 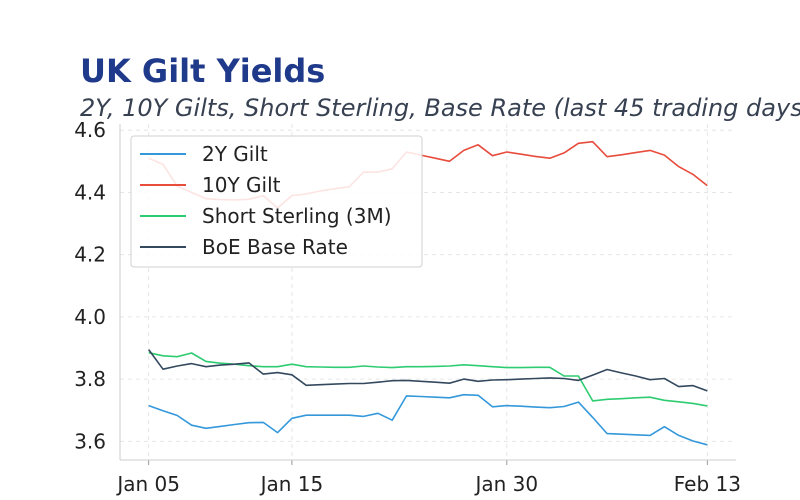 I want to click on y-tick-label: 4.0, so click(x=90, y=317).